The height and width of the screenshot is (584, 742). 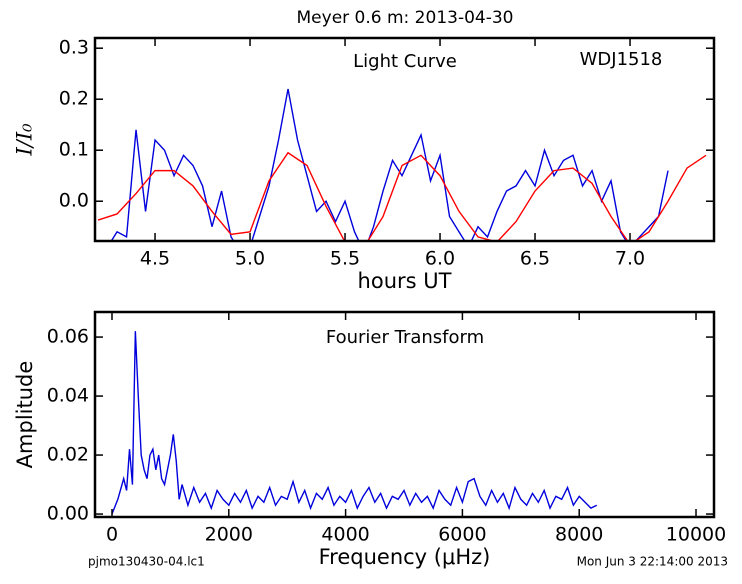 What do you see at coordinates (68, 514) in the screenshot?
I see `y-tick-label: 0.00` at bounding box center [68, 514].